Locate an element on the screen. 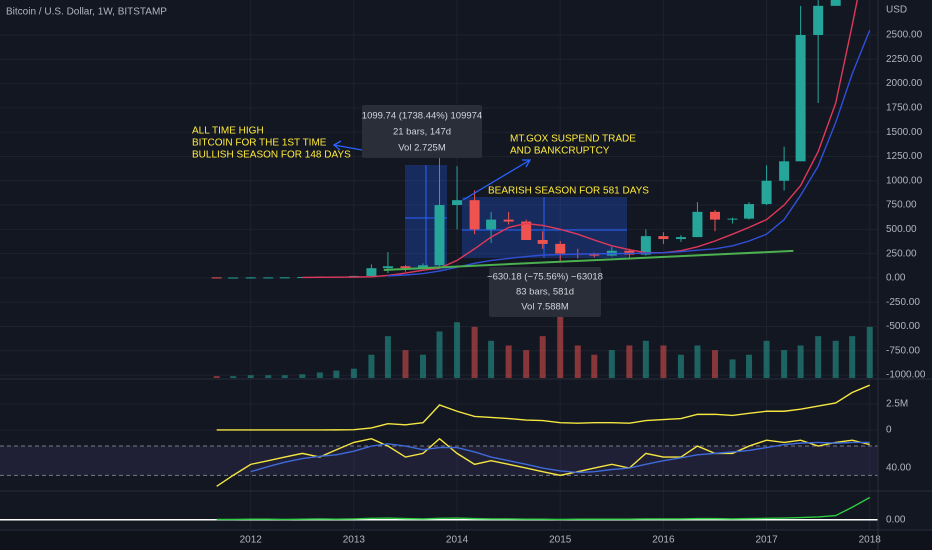  volume-layer is located at coordinates (543, 345).